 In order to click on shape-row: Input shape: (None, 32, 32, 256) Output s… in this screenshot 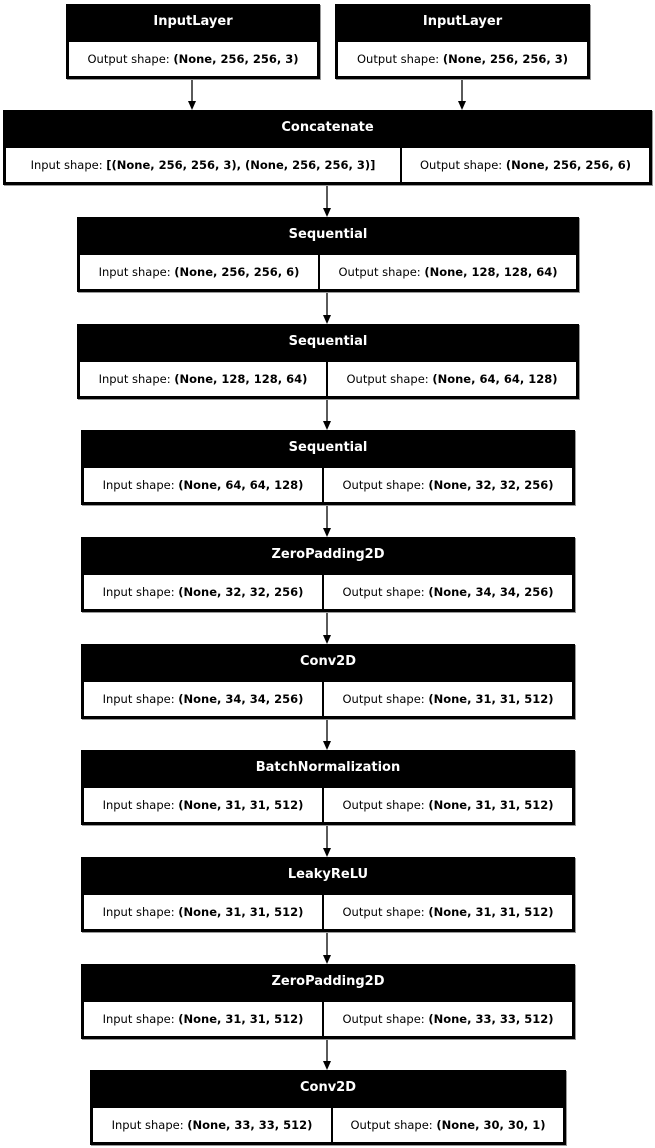, I will do `click(328, 592)`.